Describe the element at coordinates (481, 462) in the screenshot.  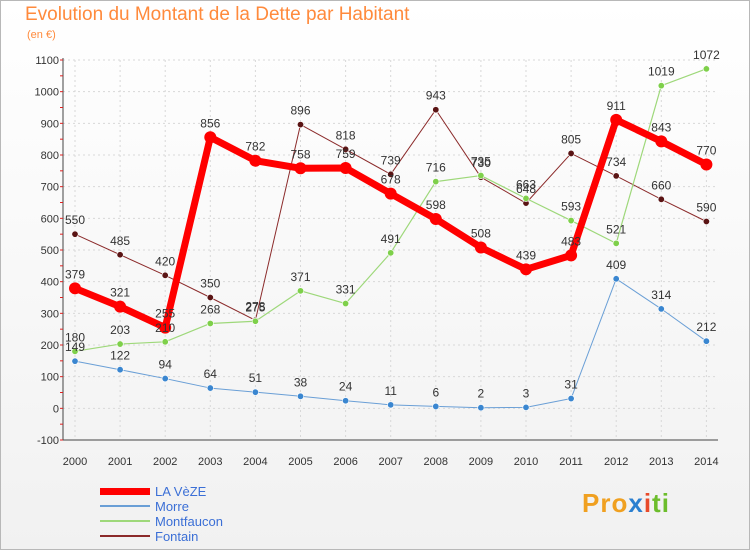
I see `x-tick-label: 2009` at that location.